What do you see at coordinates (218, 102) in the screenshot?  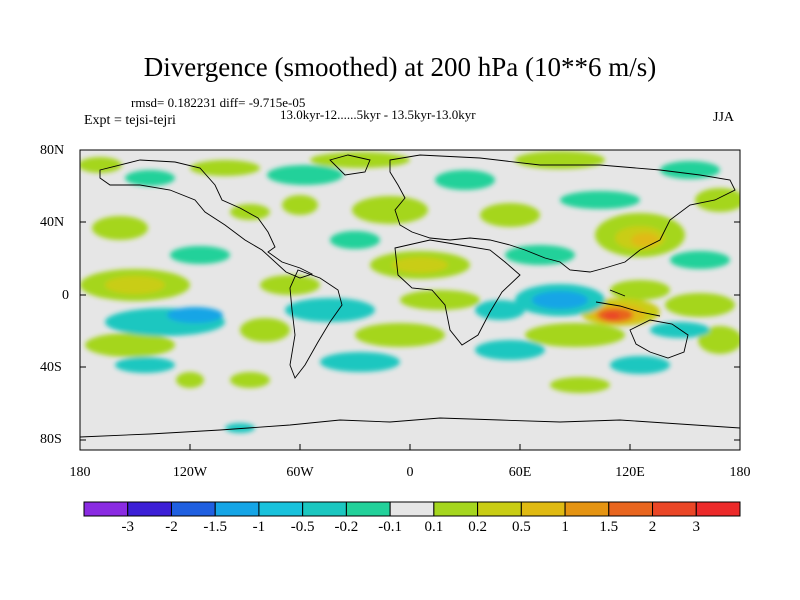 I see `rmsd-diff-stats: rmsd= 0.182231 diff= -9.715e-05` at bounding box center [218, 102].